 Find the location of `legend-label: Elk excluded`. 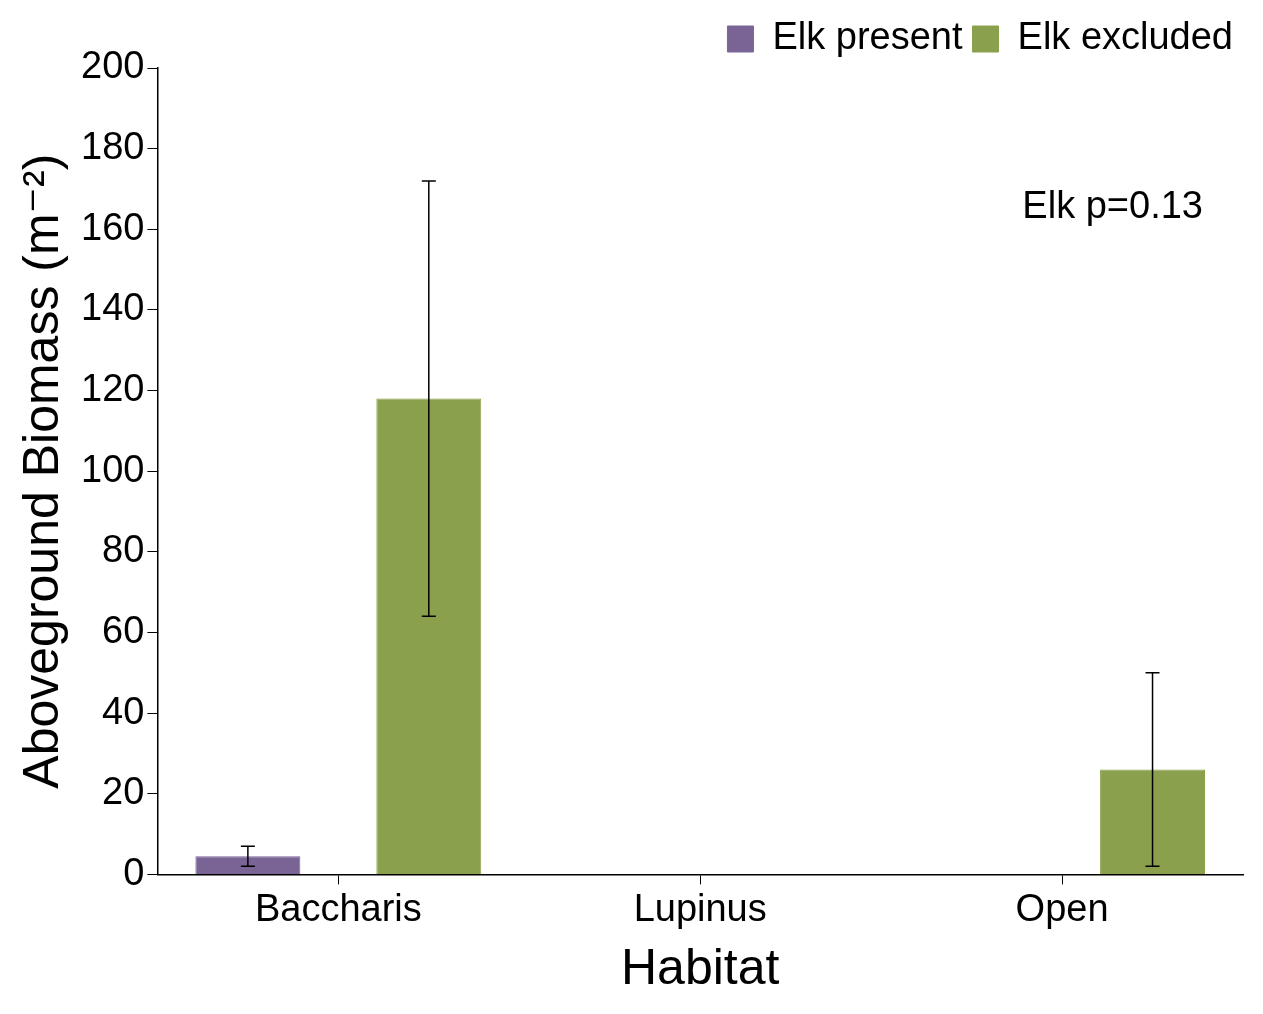

legend-label: Elk excluded is located at coordinates (1125, 36).